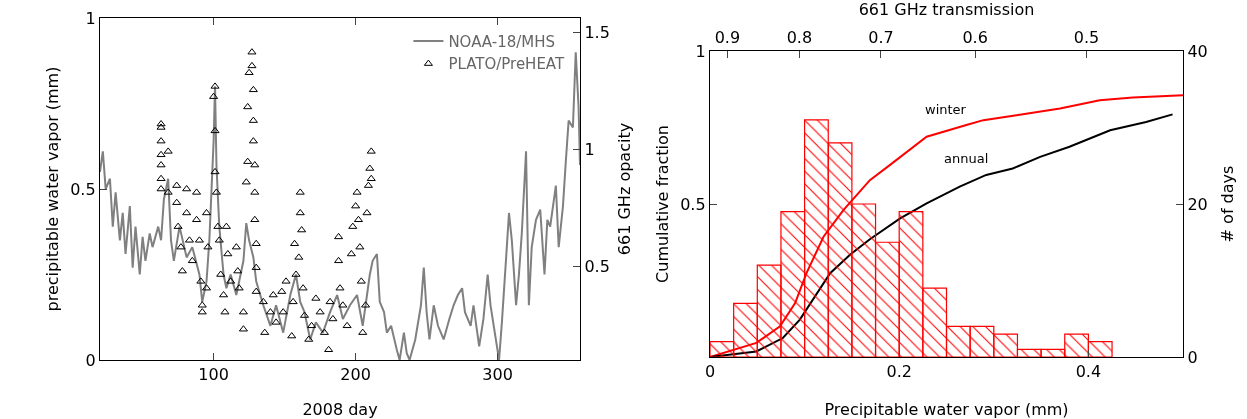 The image size is (1247, 419). What do you see at coordinates (502, 41) in the screenshot?
I see `legend-label: NOAA-18/MHS` at bounding box center [502, 41].